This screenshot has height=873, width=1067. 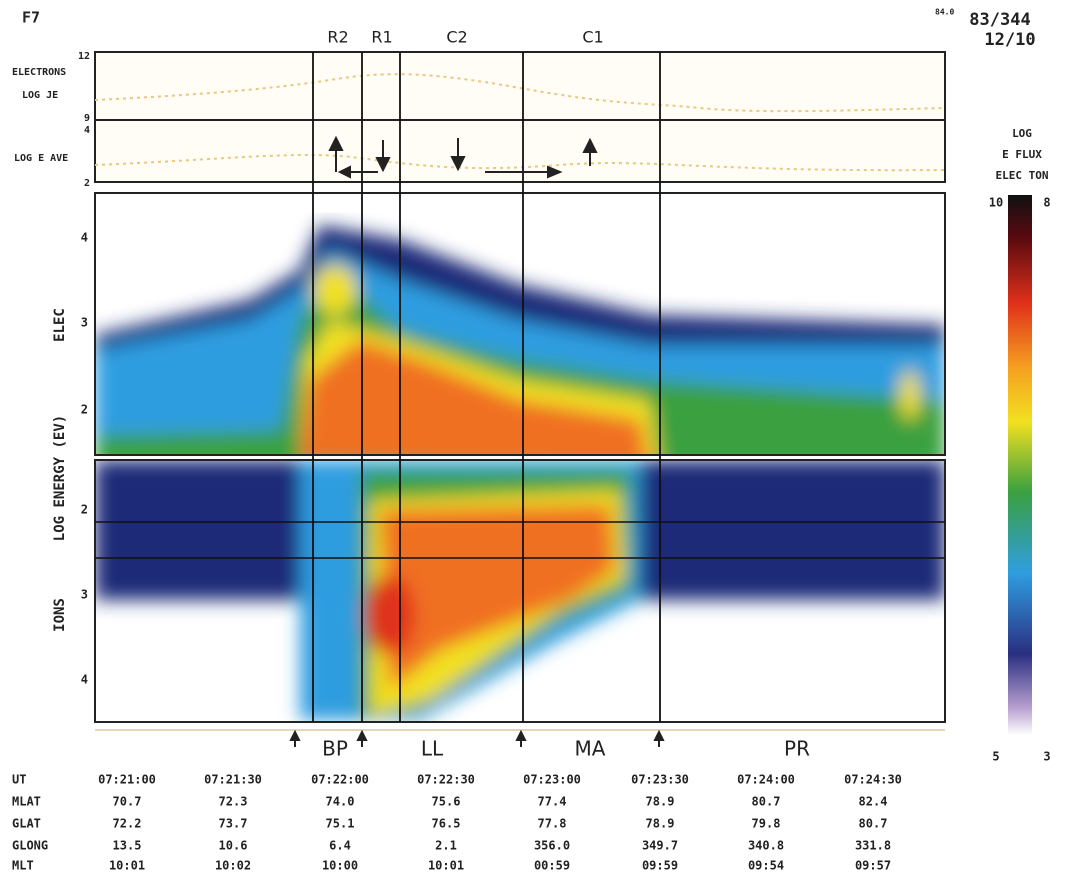 I want to click on flow-arrows, so click(x=463, y=157).